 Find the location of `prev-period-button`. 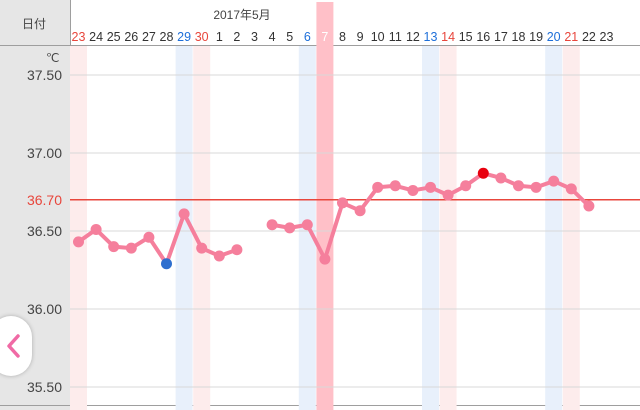

prev-period-button is located at coordinates (16, 346).